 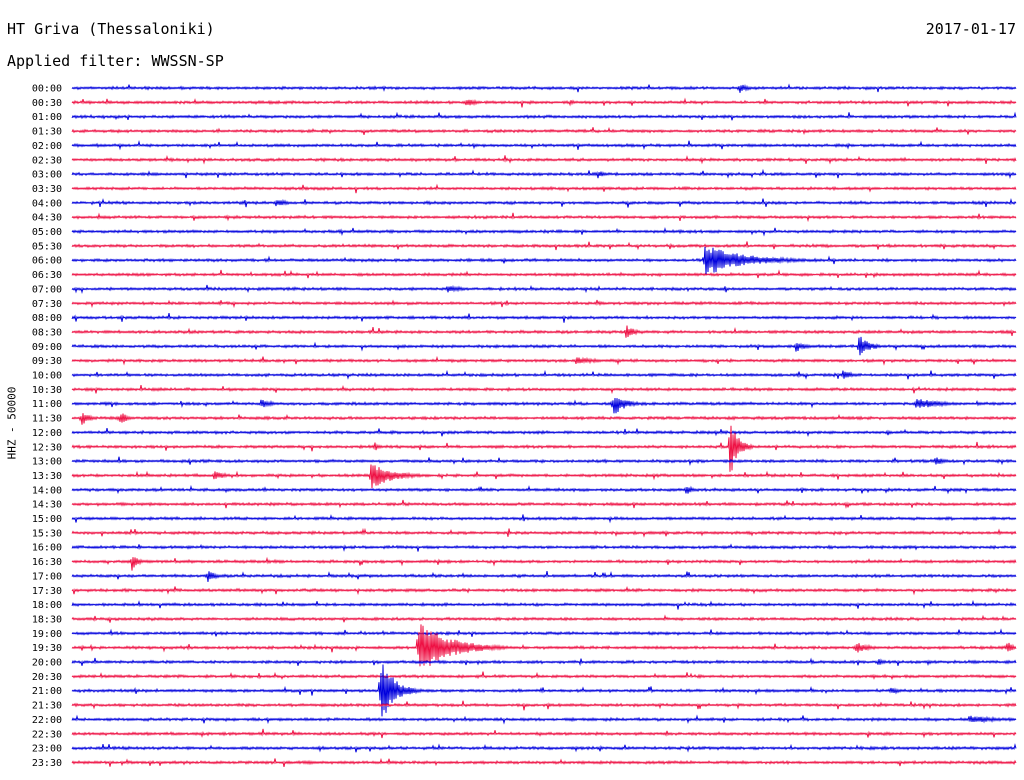 What do you see at coordinates (970, 29) in the screenshot?
I see `date-label: 2017-01-17` at bounding box center [970, 29].